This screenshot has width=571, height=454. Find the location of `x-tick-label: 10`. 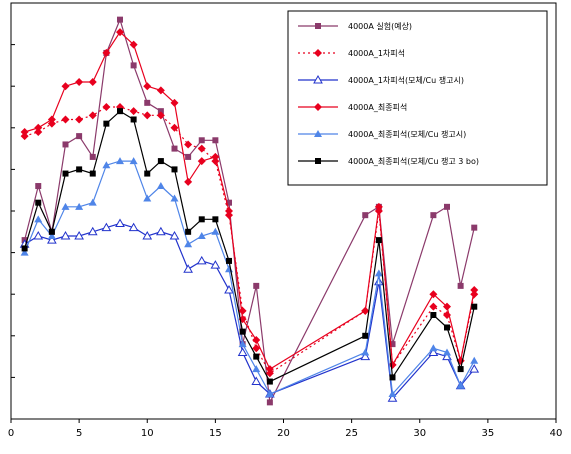

x-tick-label: 10 is located at coordinates (147, 433).